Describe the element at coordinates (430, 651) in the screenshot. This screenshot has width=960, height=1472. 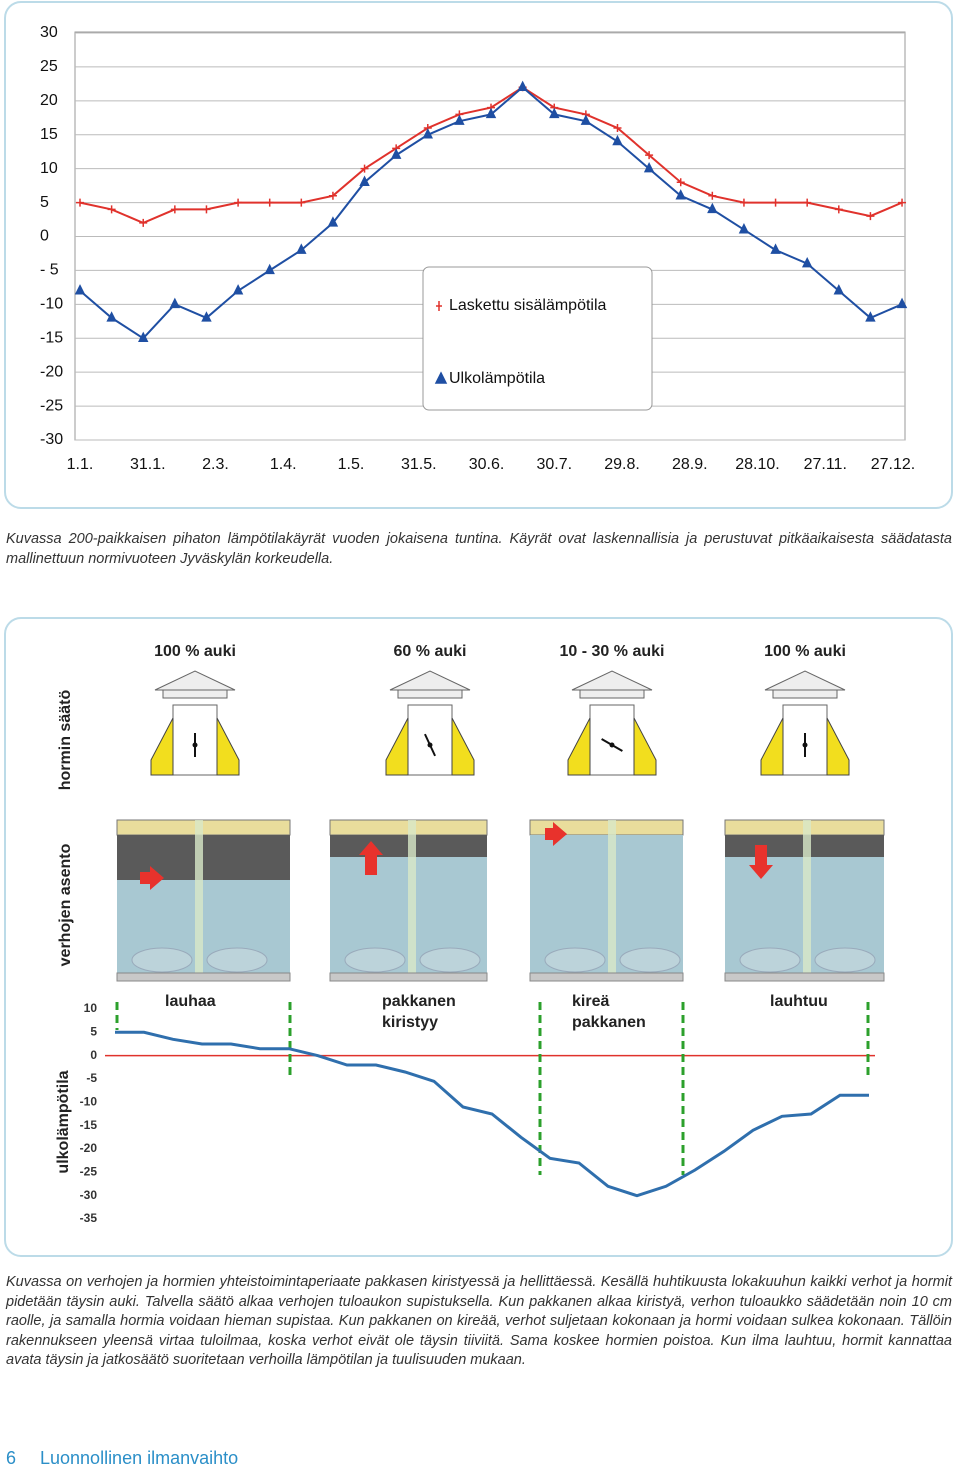
I see `opening-label: 60 % auki` at that location.